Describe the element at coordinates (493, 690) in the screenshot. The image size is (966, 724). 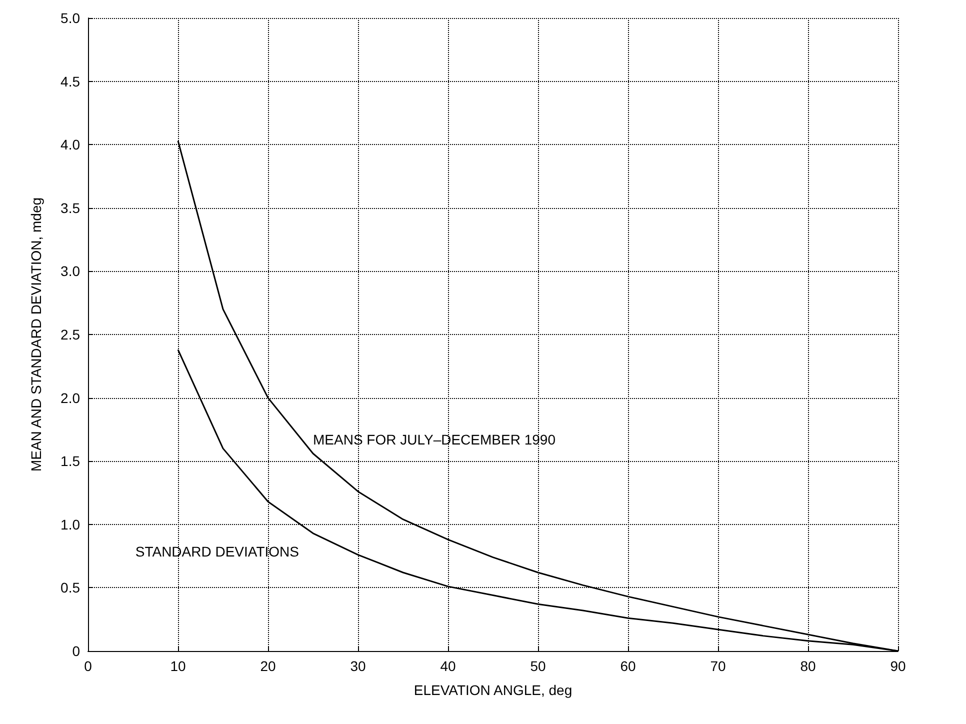
I see `x-axis-title: ELEVATION ANGLE, deg` at that location.